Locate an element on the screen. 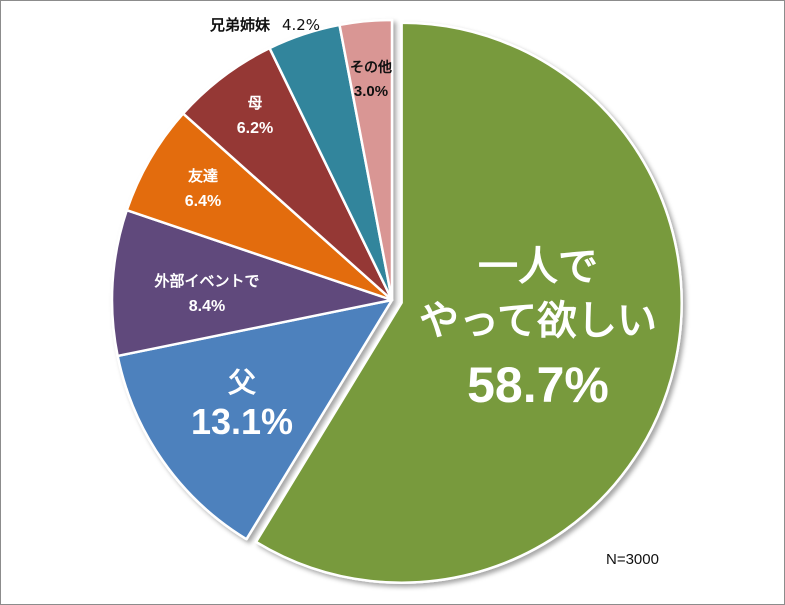 This screenshot has height=605, width=785. slice-category-label: 父 is located at coordinates (242, 382).